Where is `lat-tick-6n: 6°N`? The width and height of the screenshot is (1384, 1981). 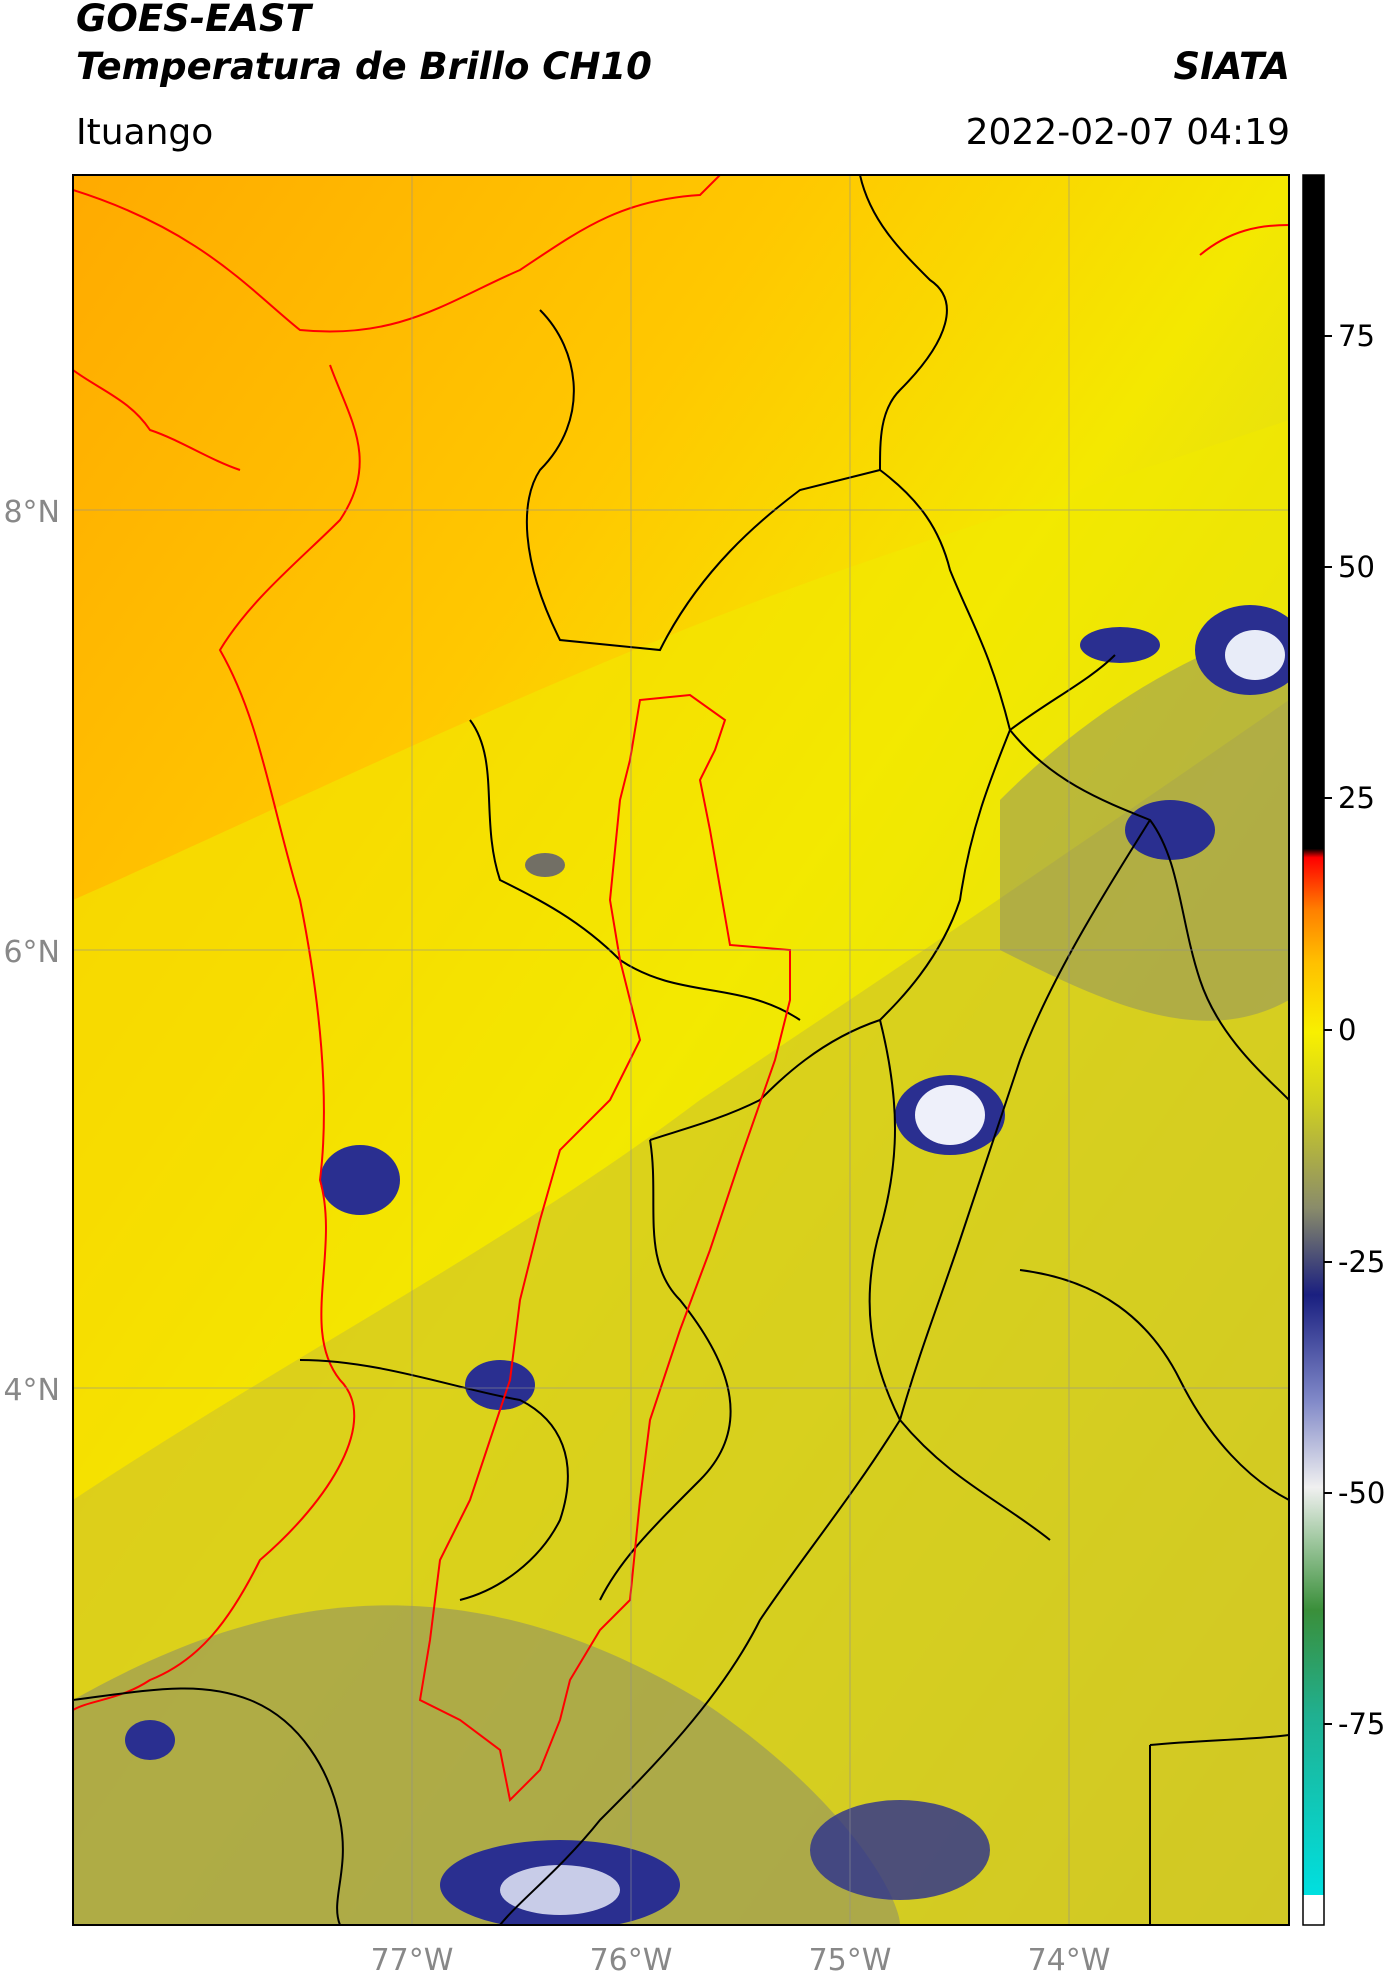
lat-tick-6n: 6°N is located at coordinates (31, 952).